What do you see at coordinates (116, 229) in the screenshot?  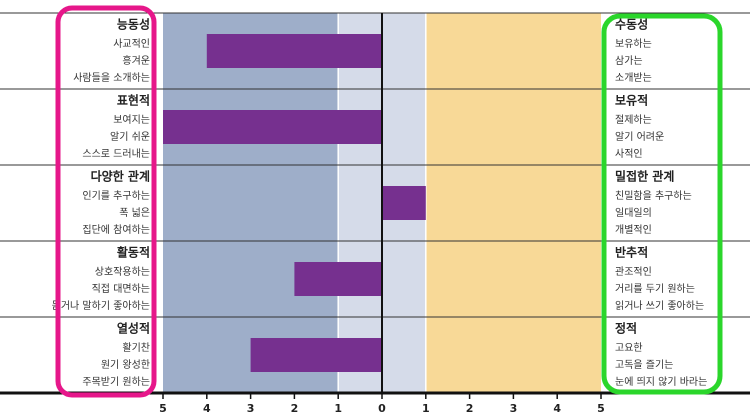 I see `left-item: 집단에 참여하는` at bounding box center [116, 229].